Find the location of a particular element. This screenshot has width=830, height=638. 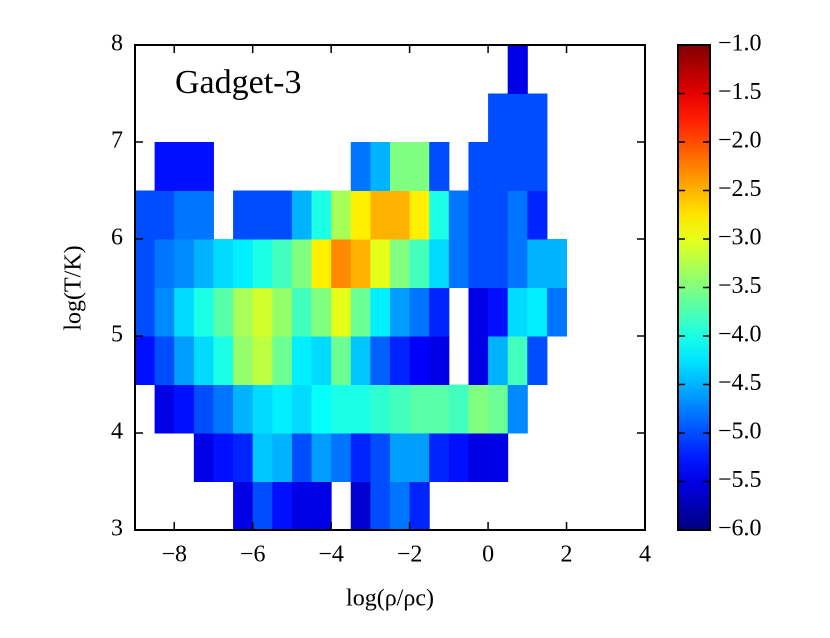

colorbar-tick-label: −3.0 is located at coordinates (740, 238).